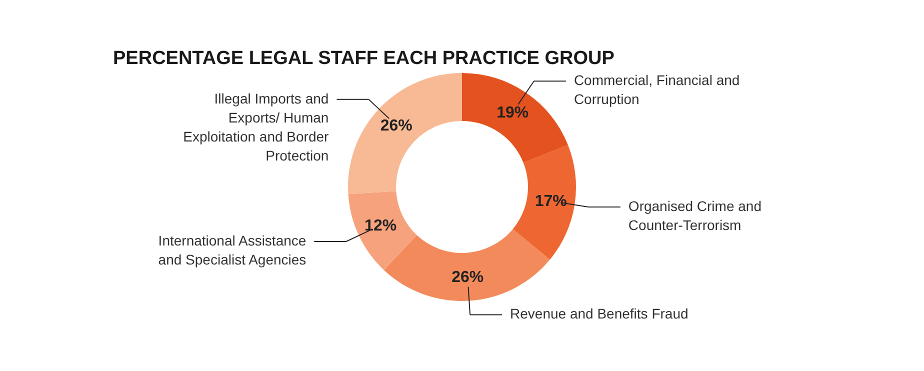  Describe the element at coordinates (232, 250) in the screenshot. I see `slice-label: International Assistance and Specialist Agencies` at that location.